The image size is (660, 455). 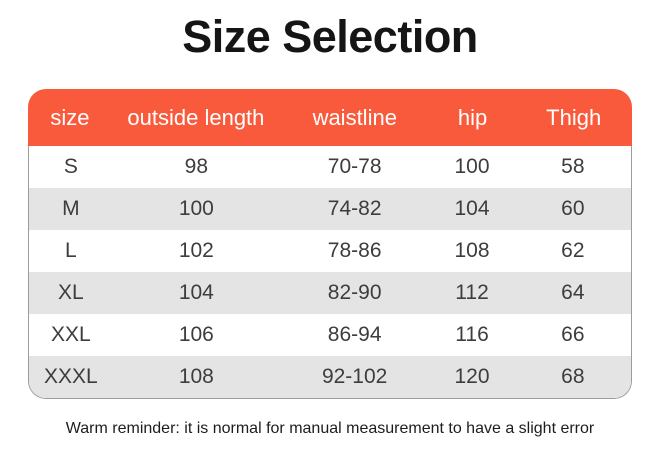 What do you see at coordinates (70, 117) in the screenshot?
I see `column-header-size: size` at bounding box center [70, 117].